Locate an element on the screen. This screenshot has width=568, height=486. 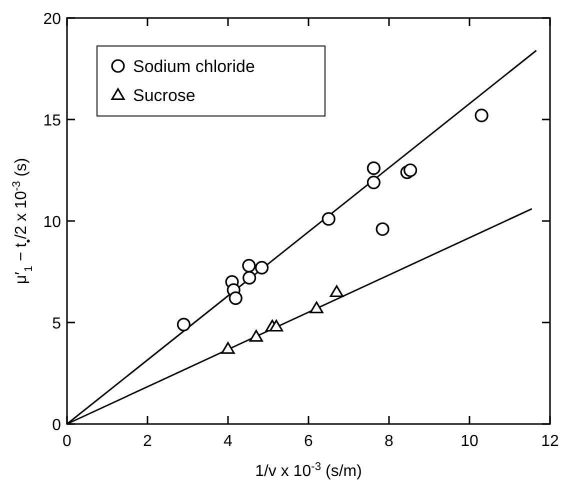
legend-label: Sodium chloride is located at coordinates (194, 66).